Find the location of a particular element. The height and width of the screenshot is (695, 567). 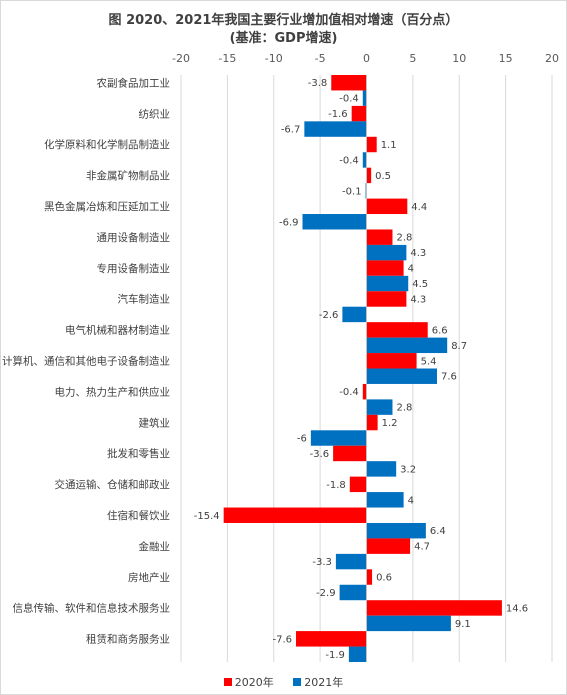

data-label: 14.6 is located at coordinates (517, 608).